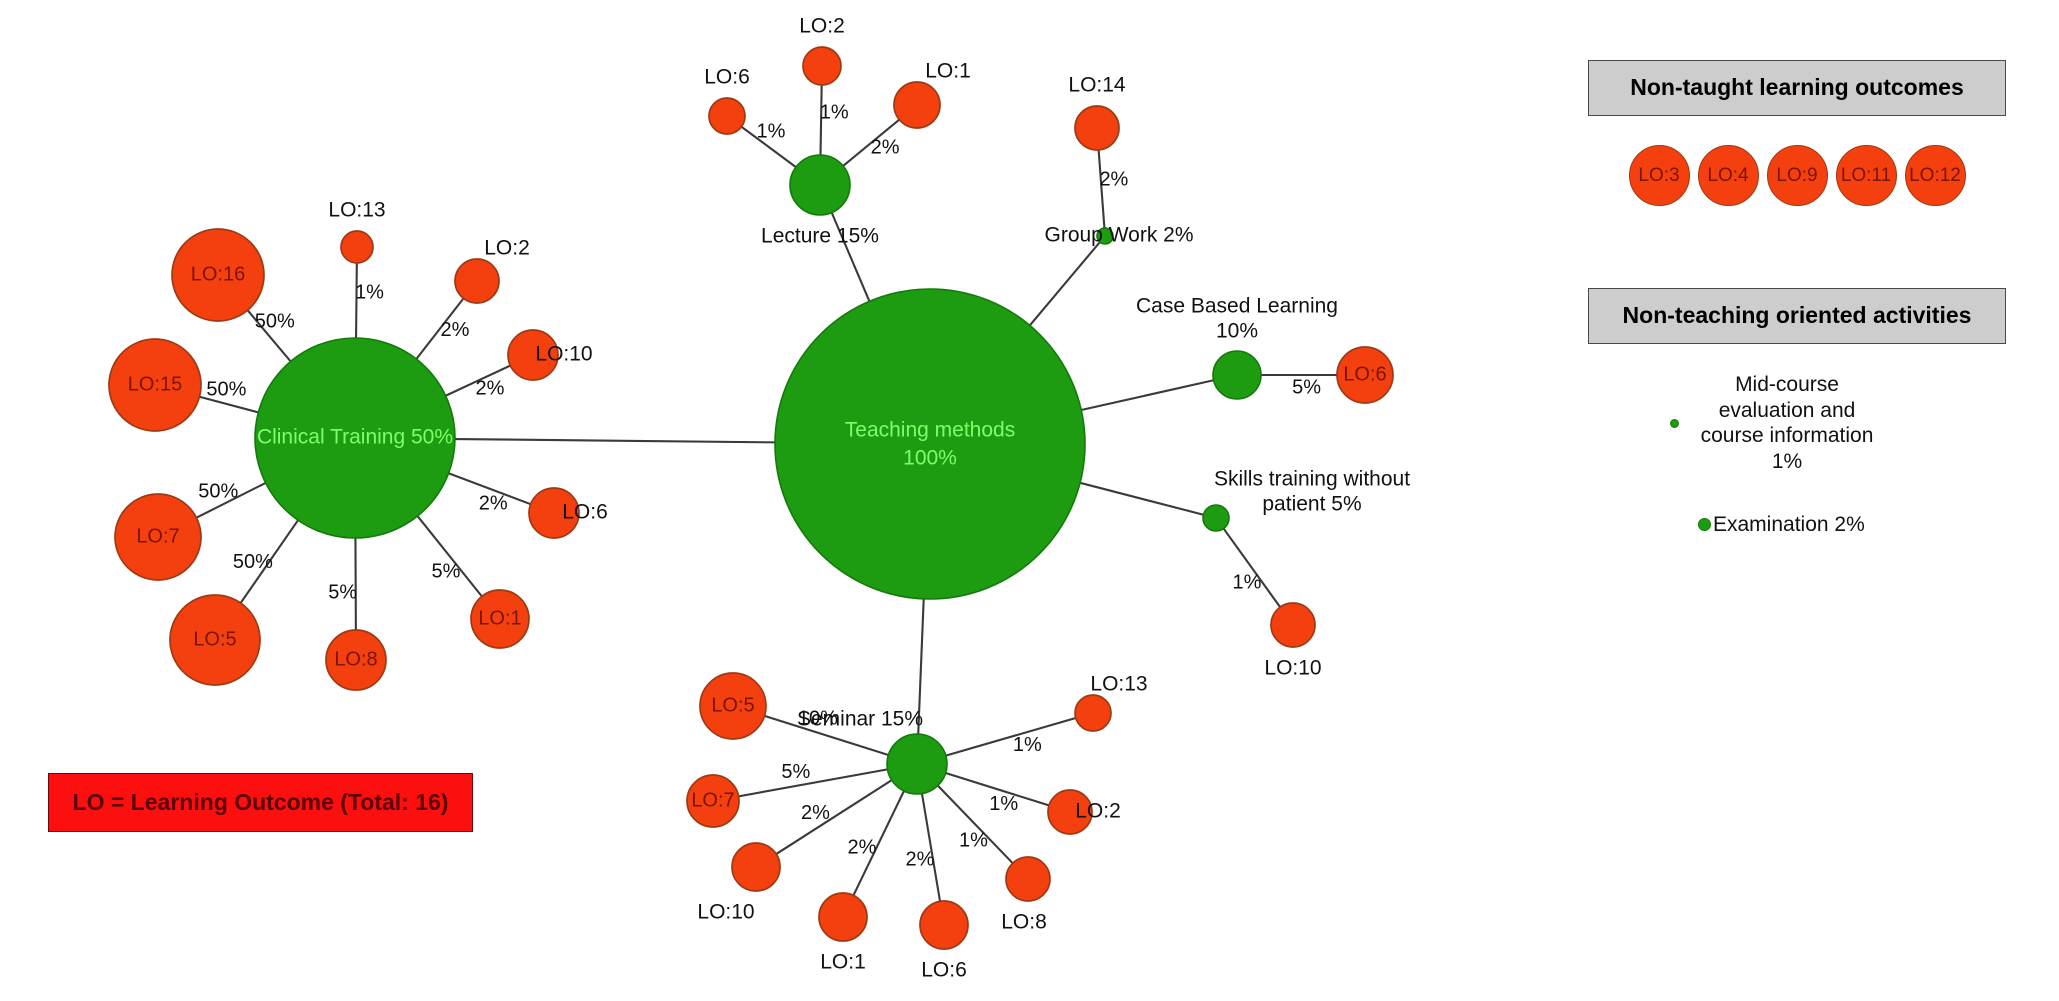  I want to click on legend-non-teaching-title: Non-teaching oriented activities, so click(1797, 316).